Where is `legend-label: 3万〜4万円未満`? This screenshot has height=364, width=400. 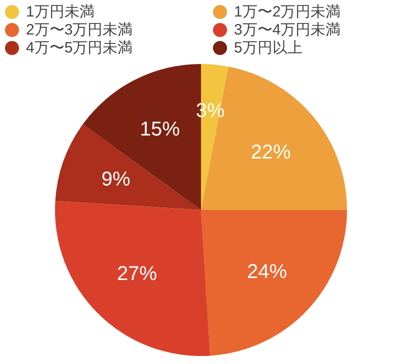 legend-label: 3万〜4万円未満 is located at coordinates (287, 30).